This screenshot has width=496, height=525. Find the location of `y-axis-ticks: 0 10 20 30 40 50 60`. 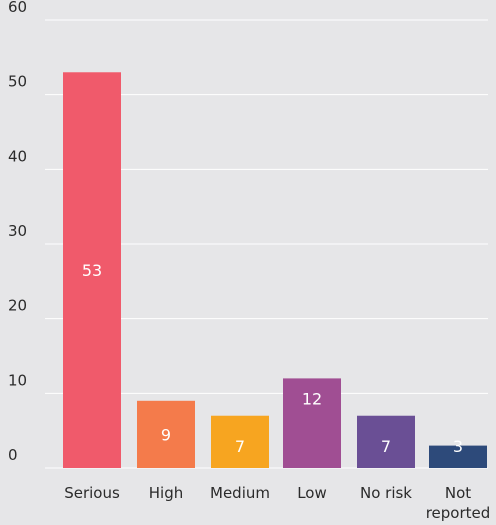

y-axis-ticks: 0 10 20 30 40 50 60 is located at coordinates (17, 232).